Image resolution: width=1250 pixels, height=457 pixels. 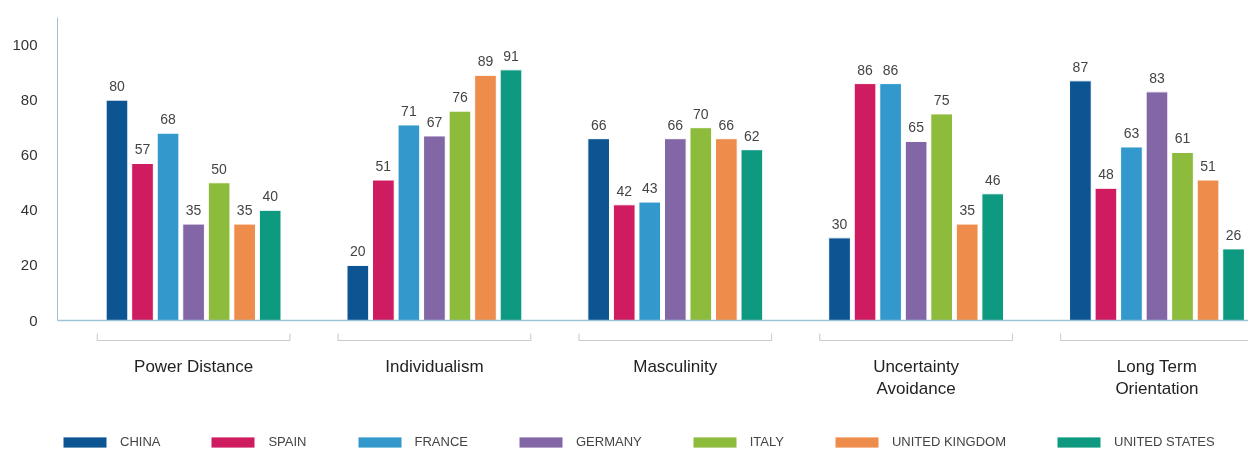 I want to click on data-label: 89, so click(x=485, y=61).